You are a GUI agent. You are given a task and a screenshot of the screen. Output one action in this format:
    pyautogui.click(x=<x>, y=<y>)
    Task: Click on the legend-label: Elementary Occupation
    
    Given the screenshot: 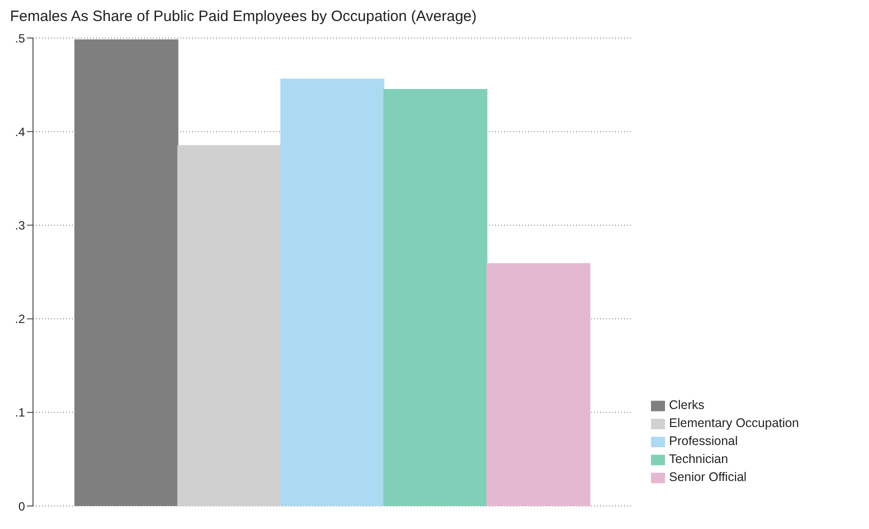 What is the action you would take?
    pyautogui.click(x=734, y=423)
    